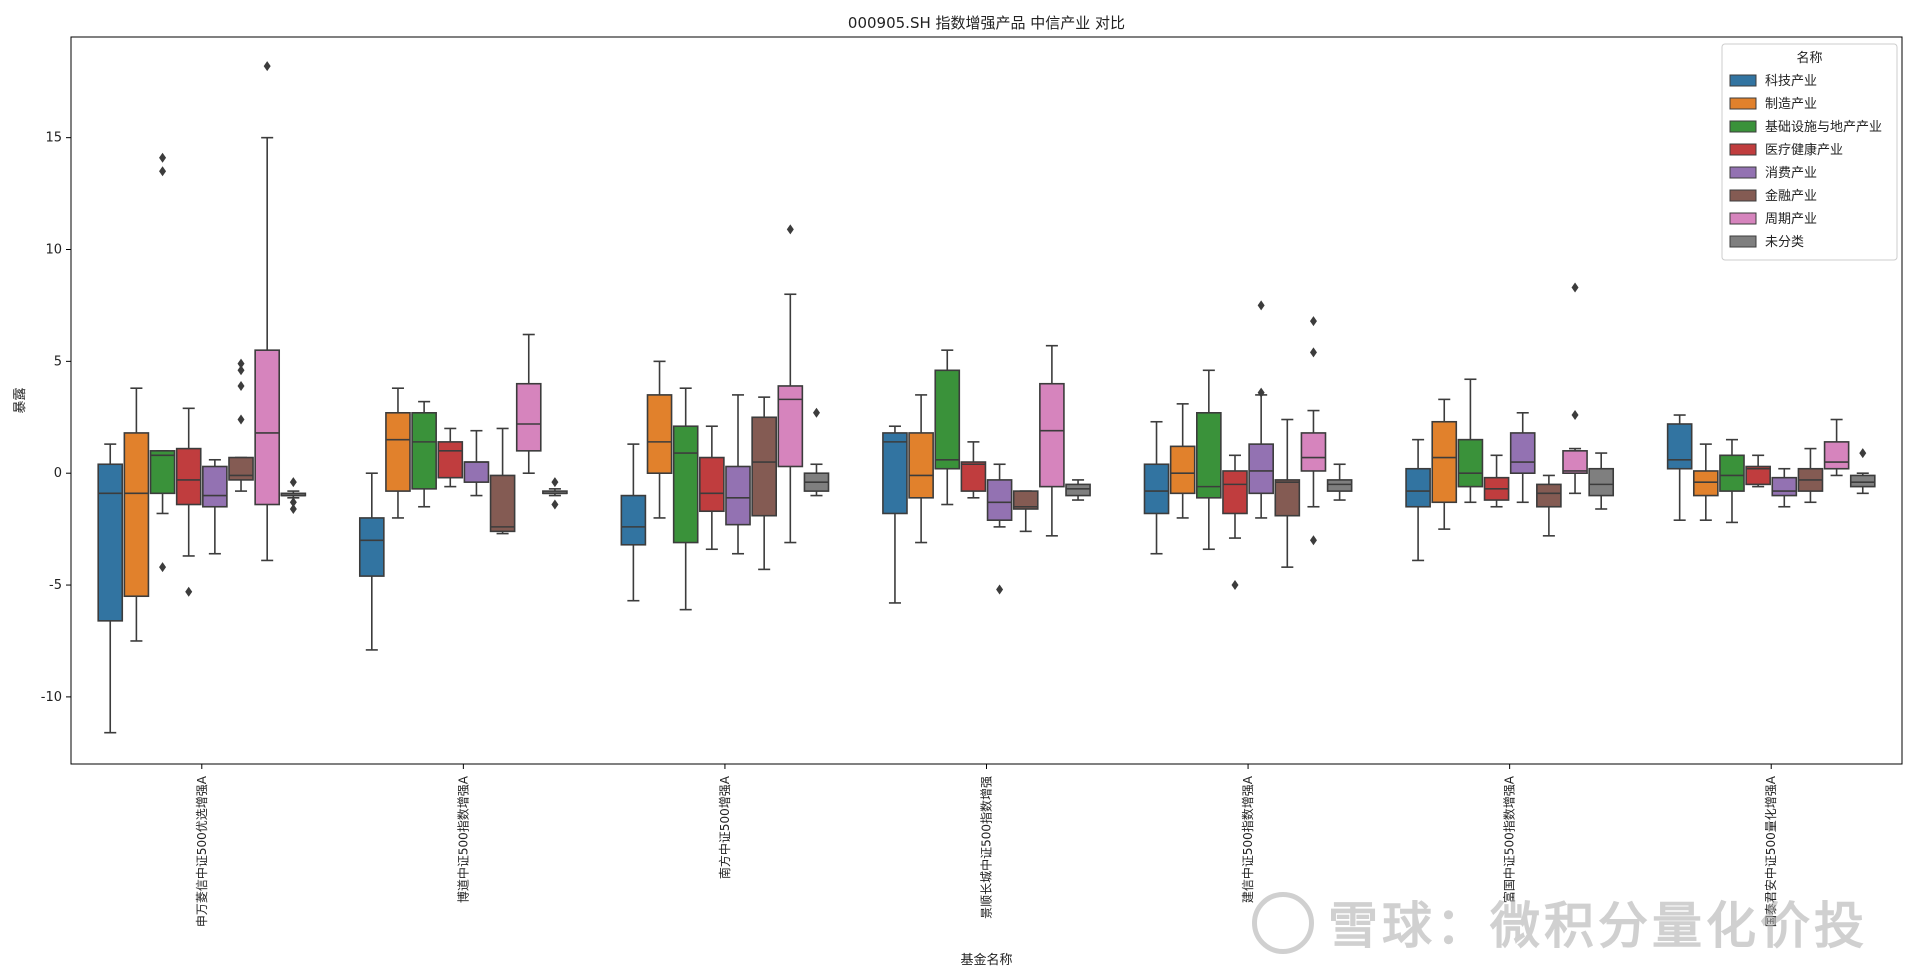  What do you see at coordinates (55, 585) in the screenshot?
I see `y-tick-label: -5` at bounding box center [55, 585].